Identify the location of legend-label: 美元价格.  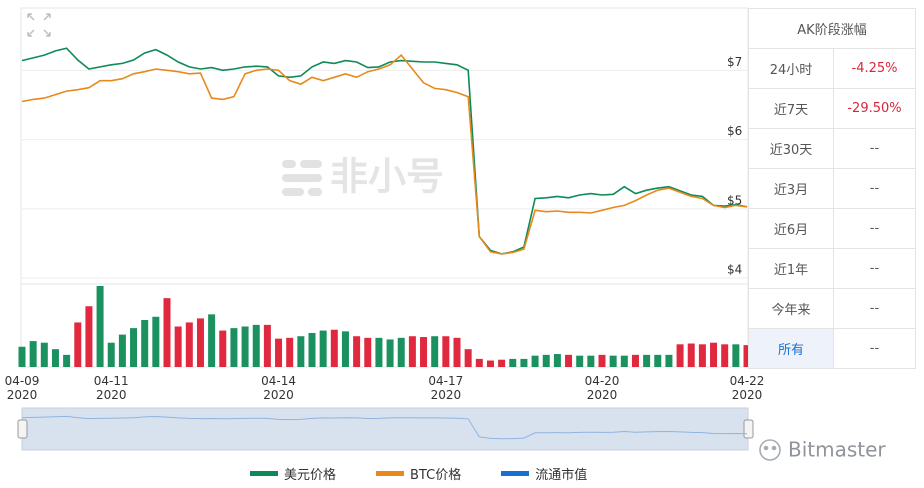
(310, 475).